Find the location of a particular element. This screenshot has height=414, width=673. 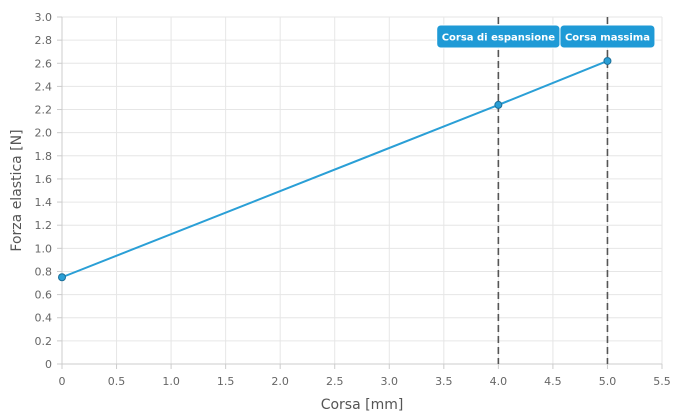

y-tick-label: 2.0 is located at coordinates (44, 133).